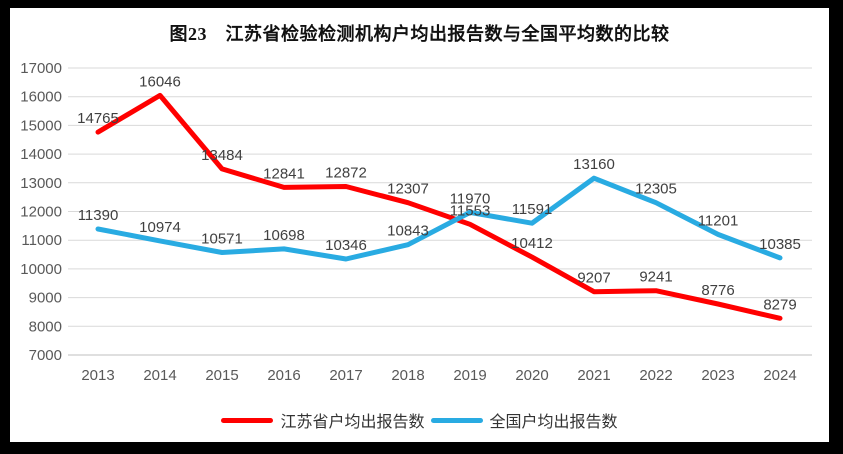 The image size is (843, 454). Describe the element at coordinates (469, 375) in the screenshot. I see `x-tick-label: 2019` at that location.